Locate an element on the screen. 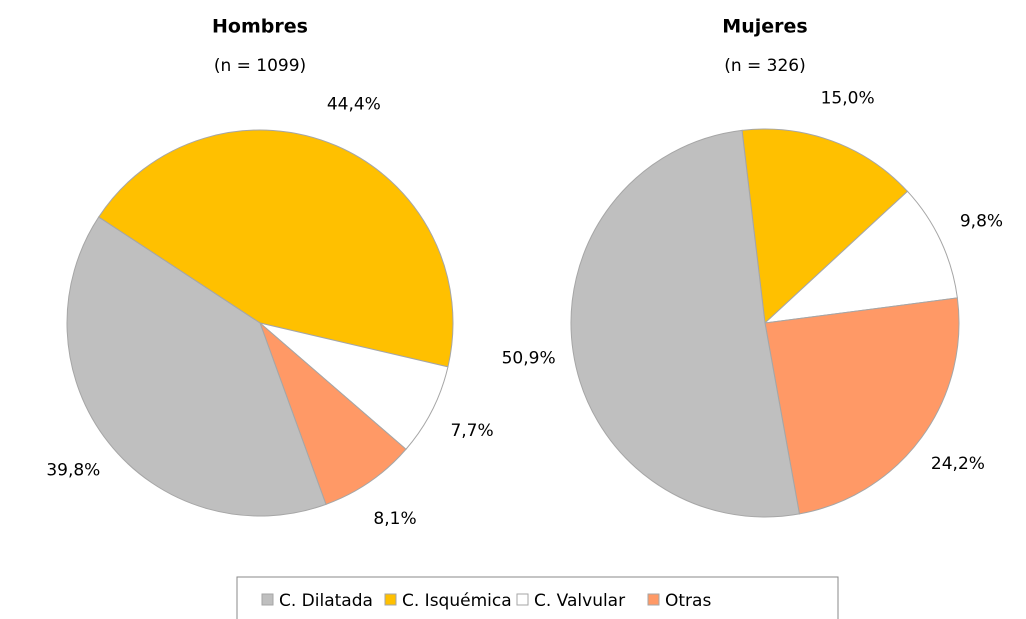 The width and height of the screenshot is (1026, 619). data-label: 50,9% is located at coordinates (529, 358).